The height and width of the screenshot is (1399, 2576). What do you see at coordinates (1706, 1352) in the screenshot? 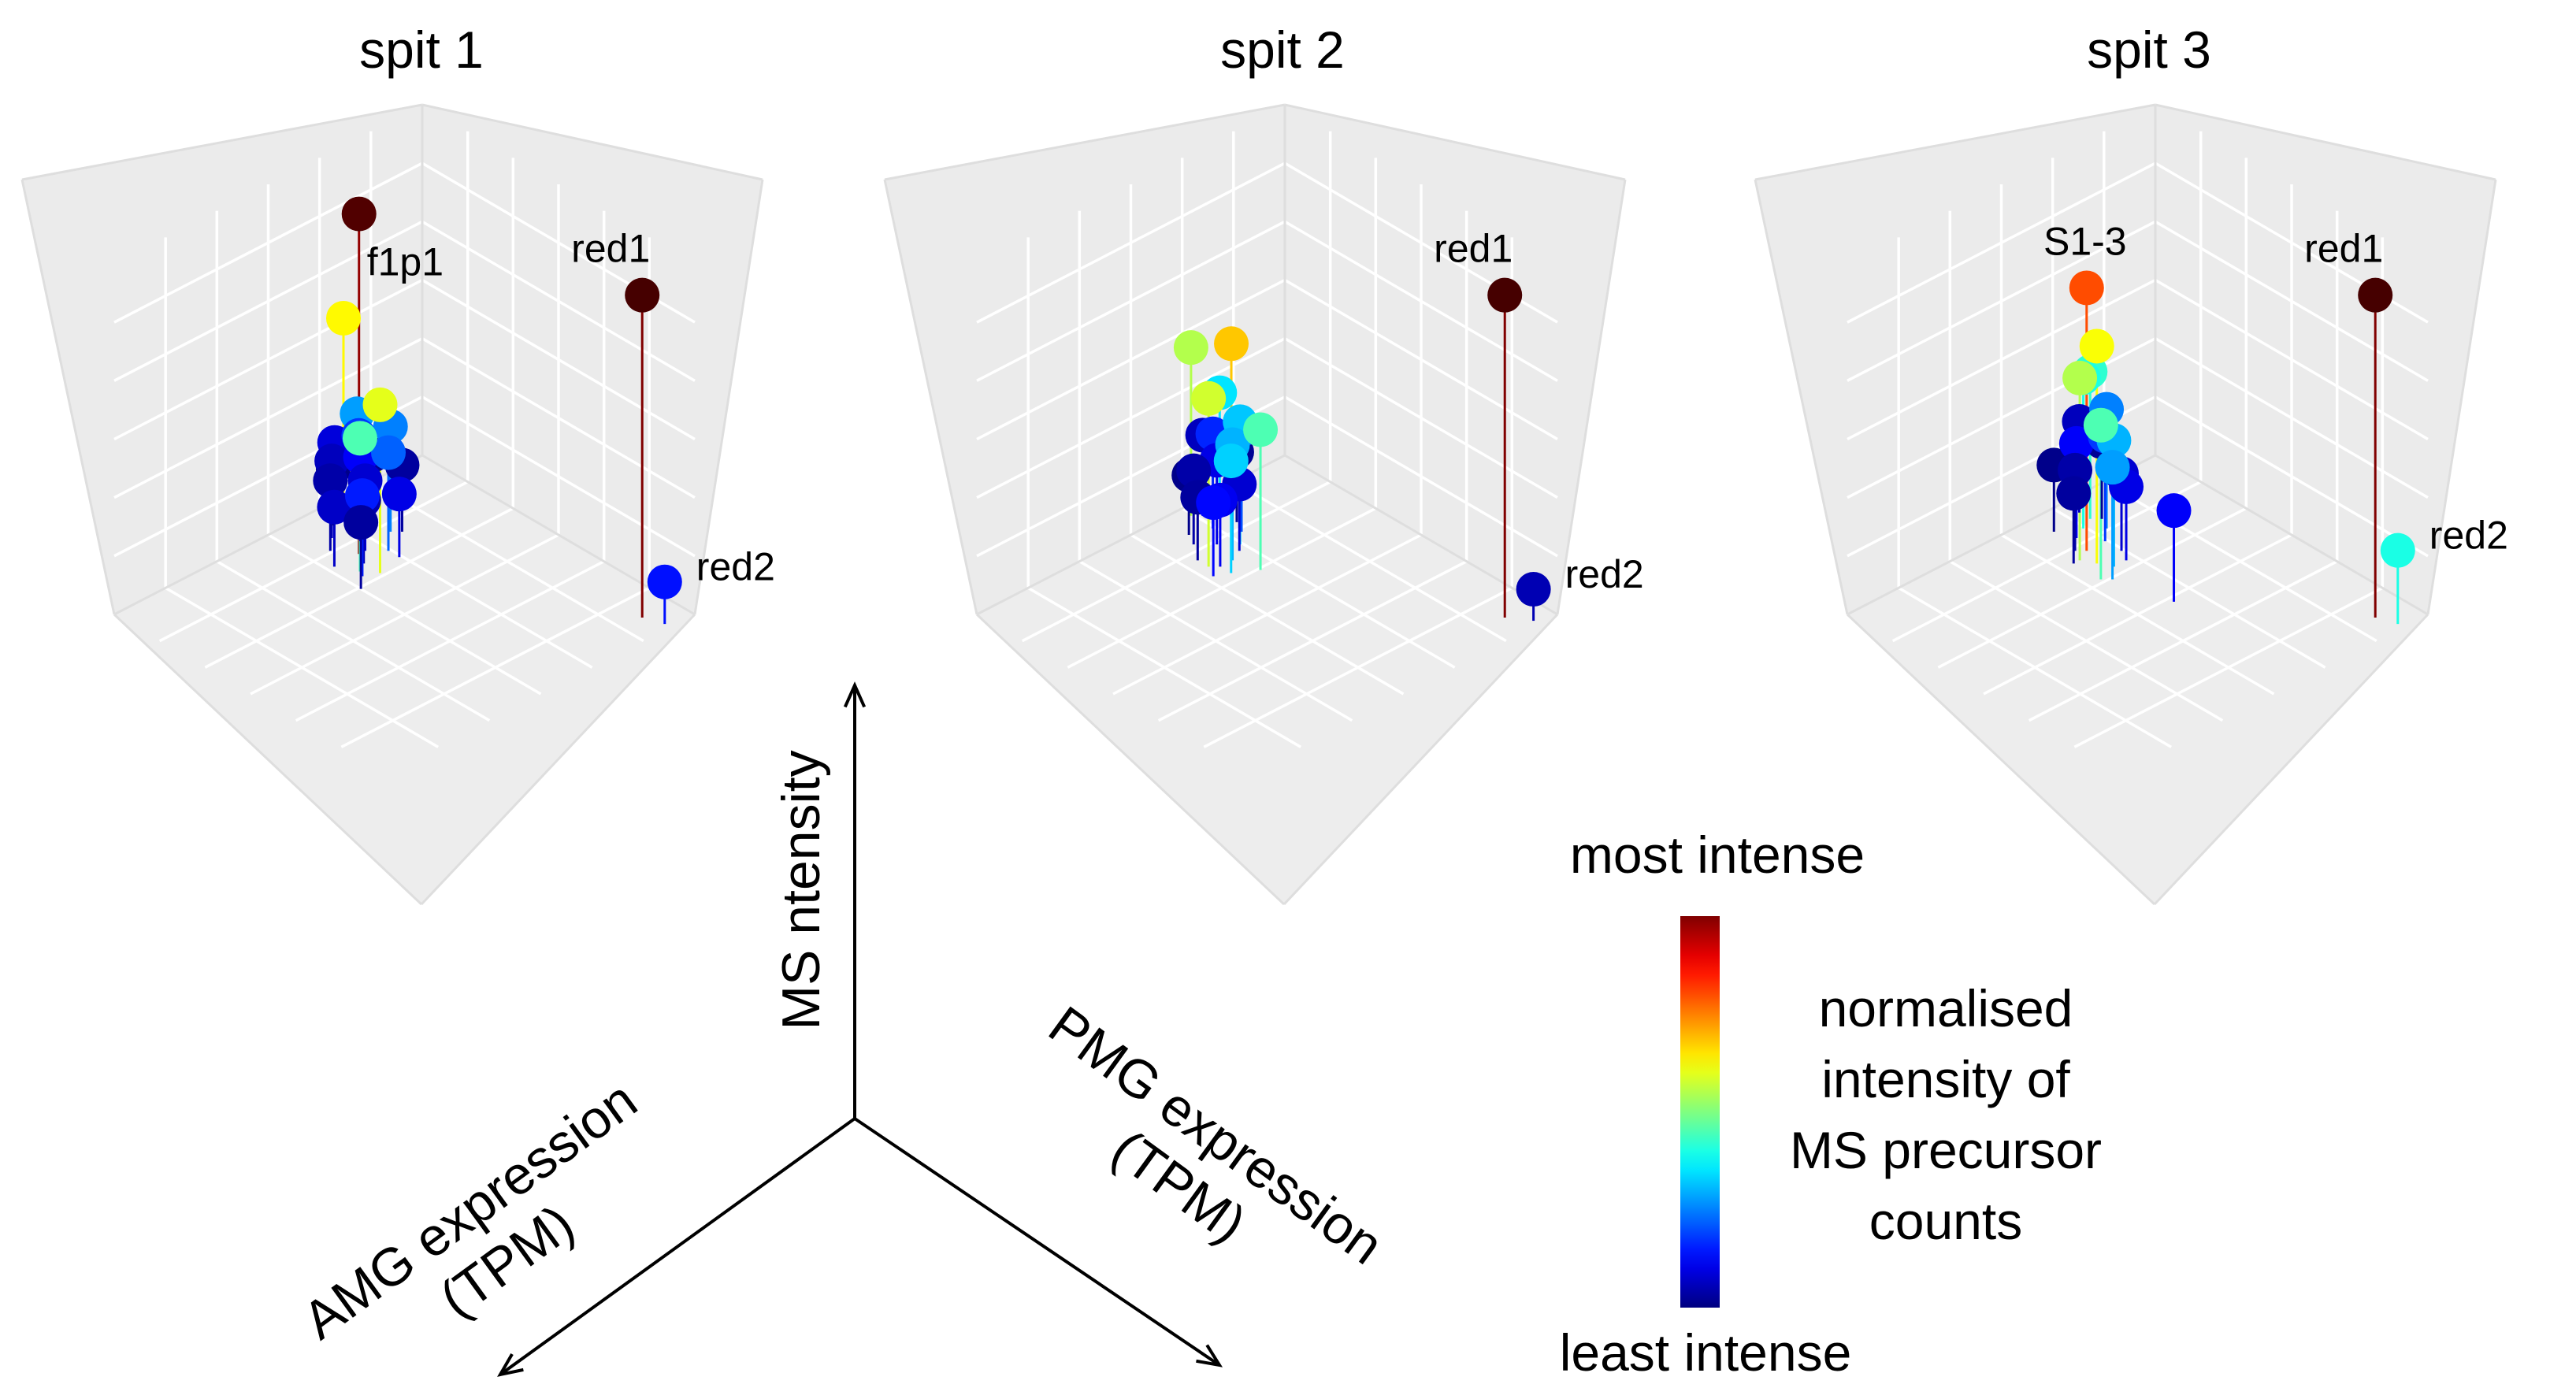
I see `colorbar-bottom-label: least intense` at bounding box center [1706, 1352].